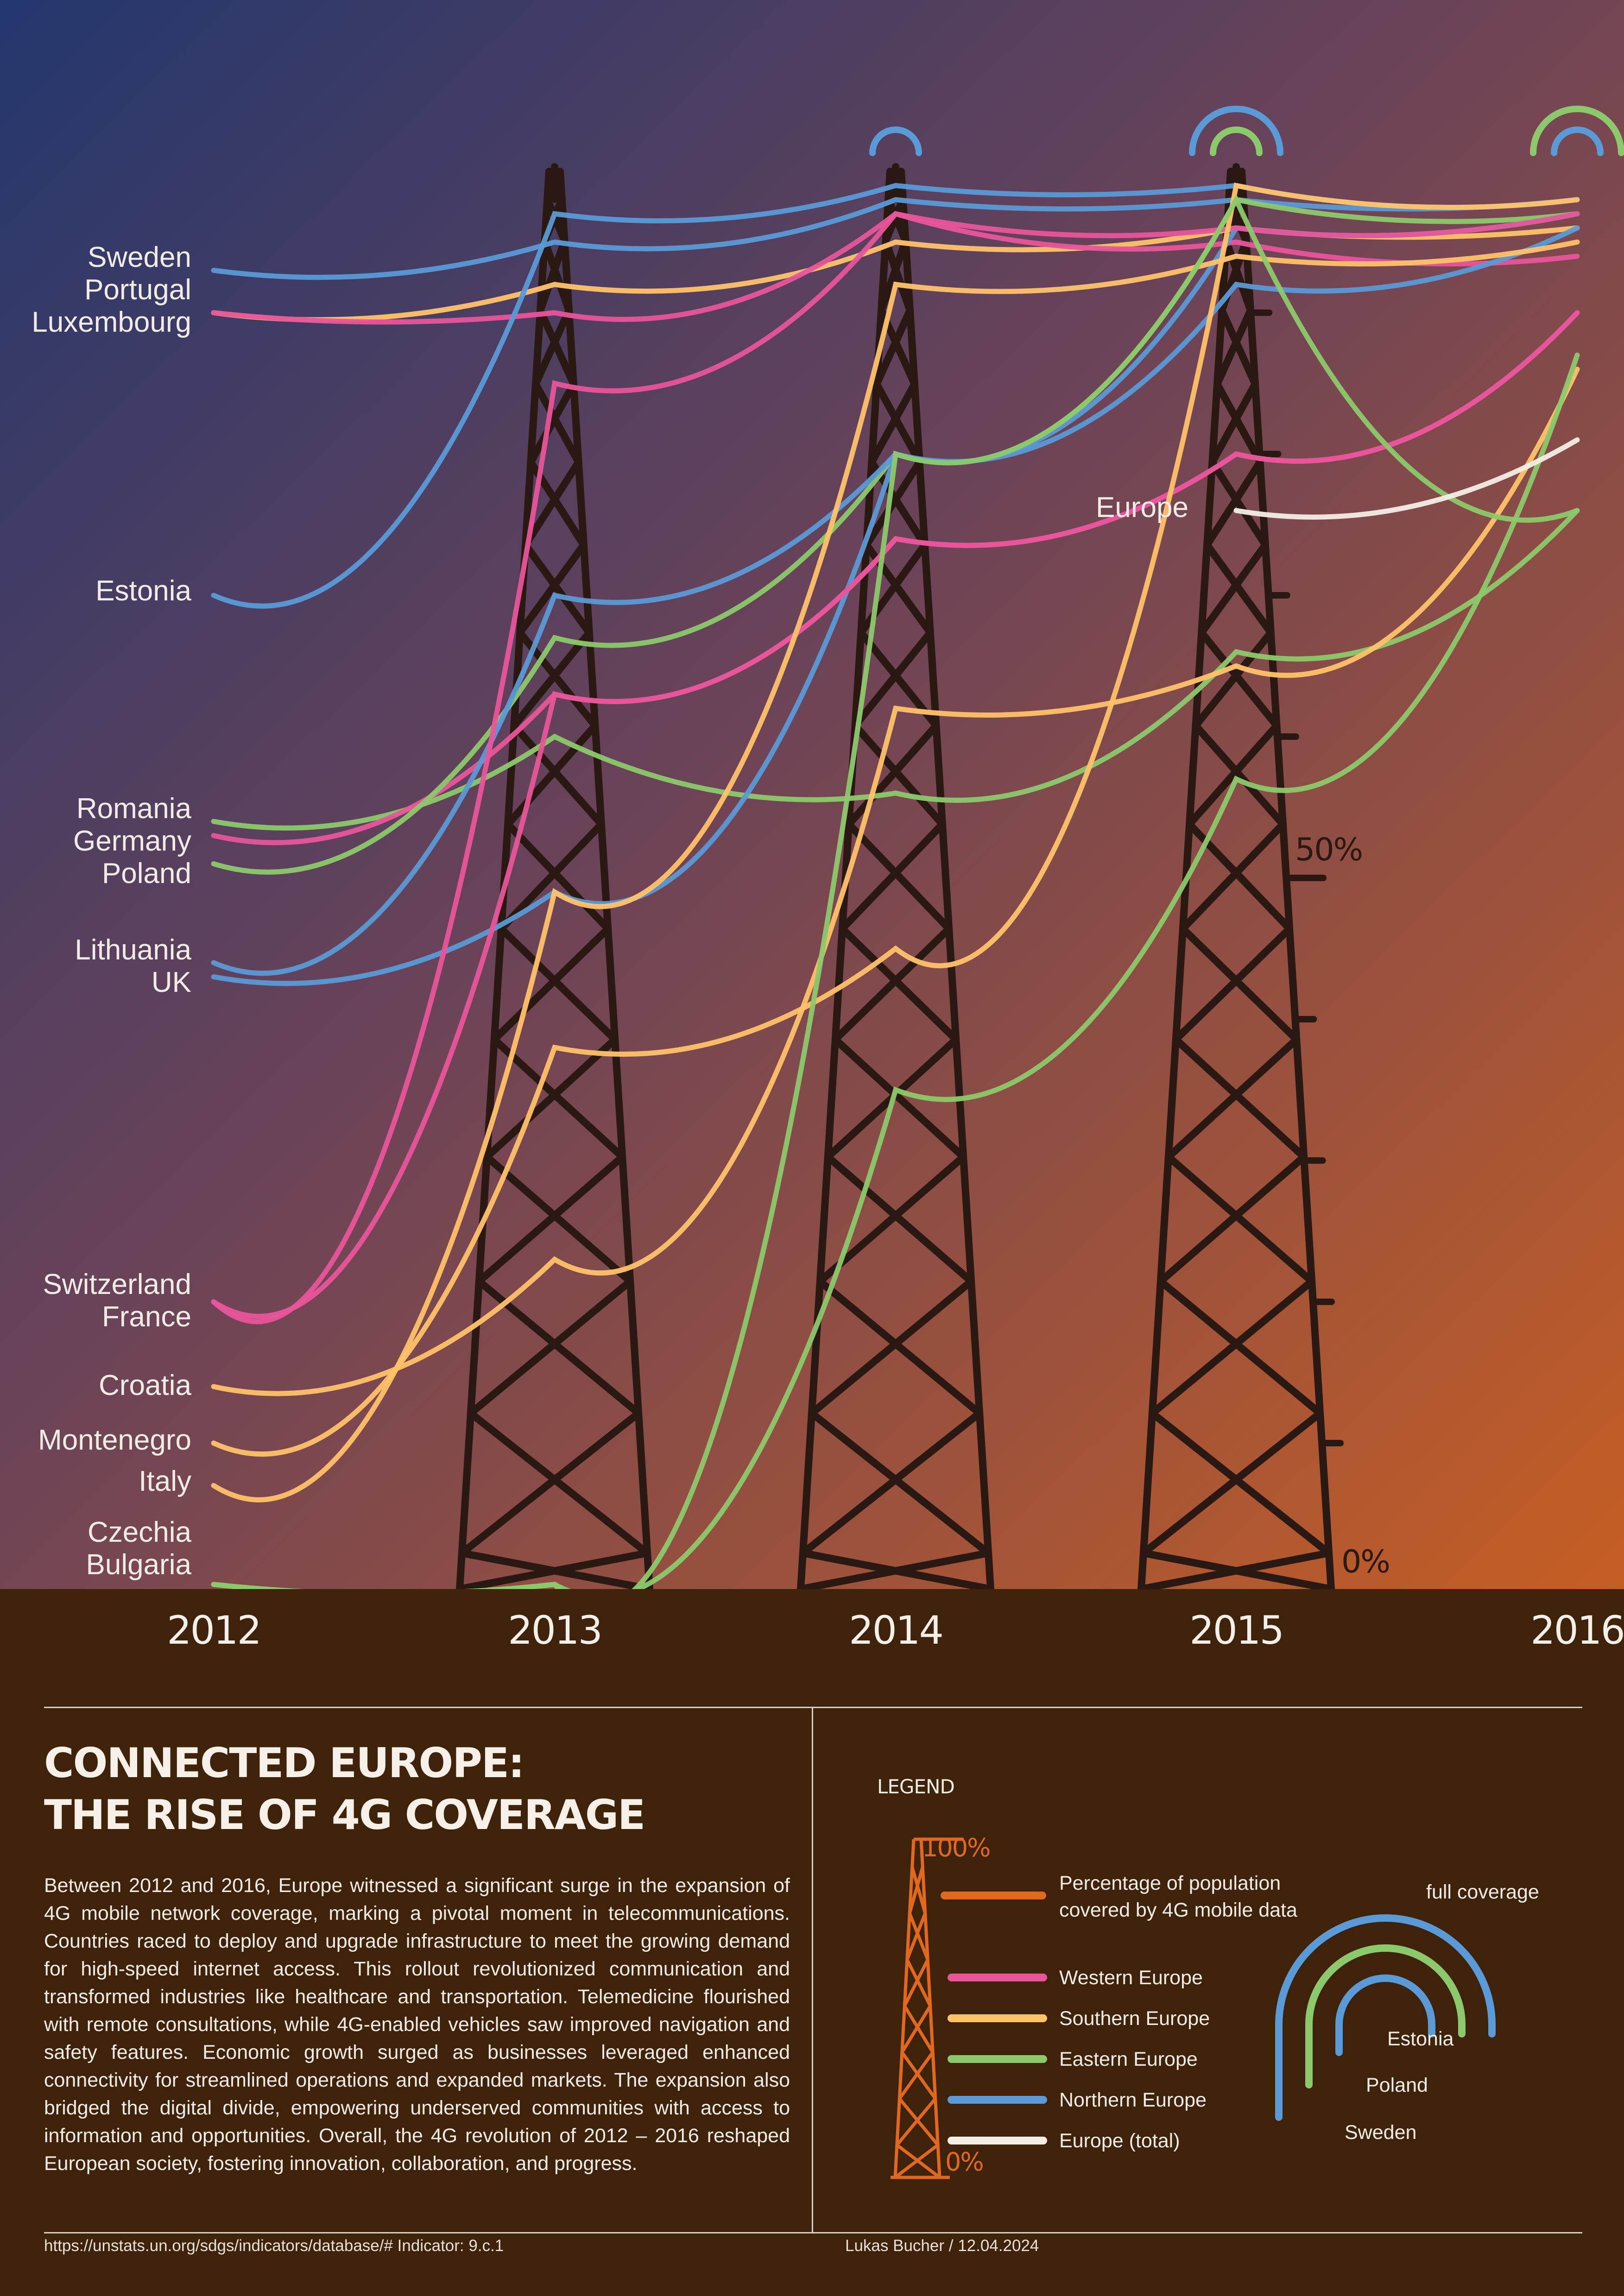 This screenshot has height=2296, width=1624. I want to click on country-label-lithuania: Lithuania, so click(133, 950).